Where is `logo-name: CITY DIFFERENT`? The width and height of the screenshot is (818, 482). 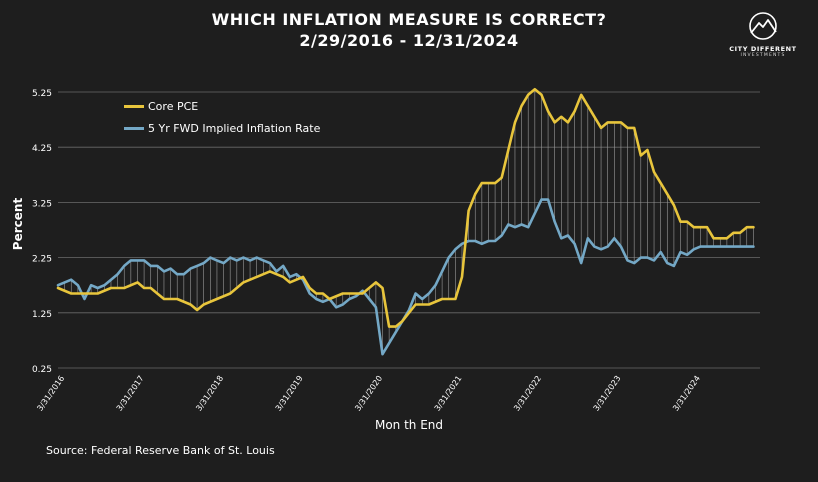 logo-name: CITY DIFFERENT is located at coordinates (763, 49).